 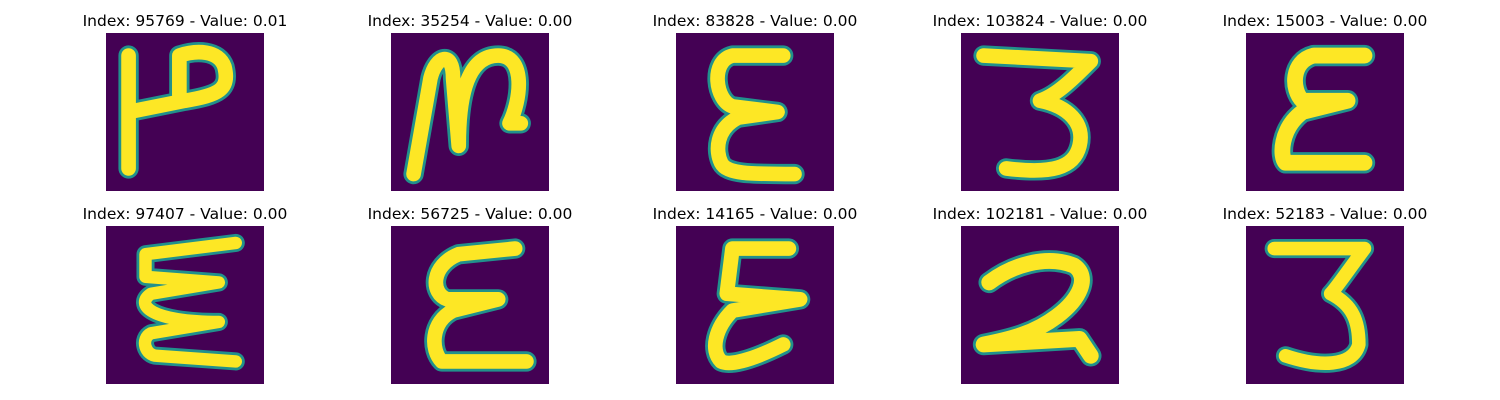 I want to click on panel-10: Index: 52183 - Value: 0.00, so click(x=1325, y=294).